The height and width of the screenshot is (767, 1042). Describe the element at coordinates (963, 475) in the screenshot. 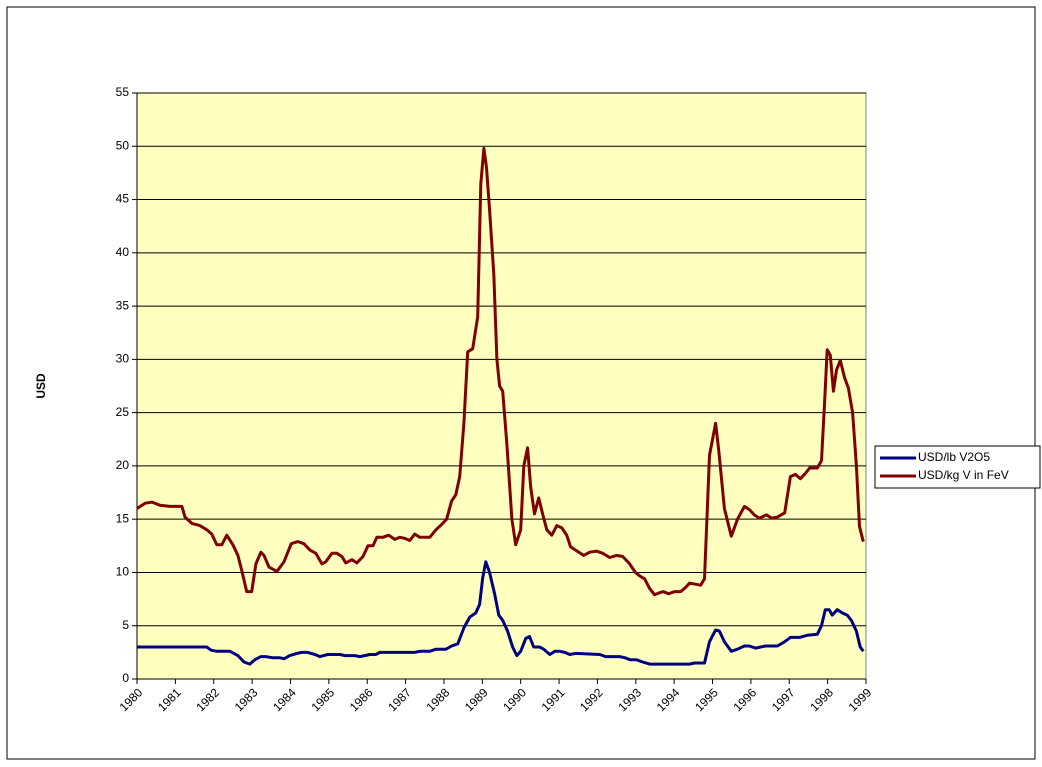

I see `legend-label: USD/kg V in FeV` at that location.